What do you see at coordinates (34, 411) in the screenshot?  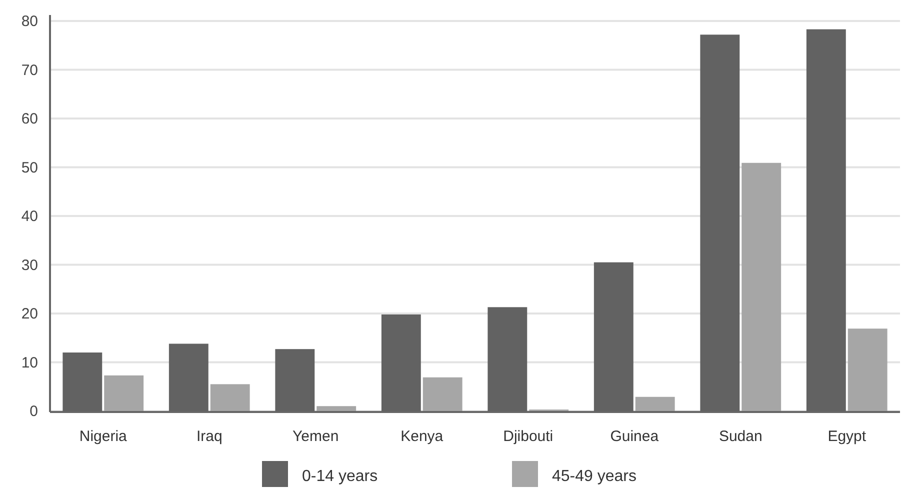 I see `y-tick-label: 0` at bounding box center [34, 411].